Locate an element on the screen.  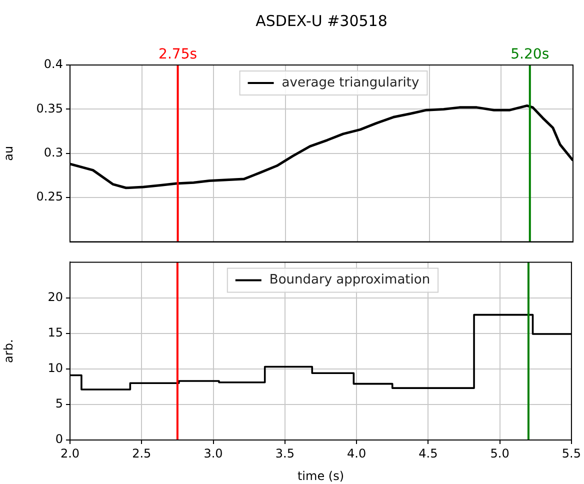
x-tick-label: 4.0 is located at coordinates (356, 453).